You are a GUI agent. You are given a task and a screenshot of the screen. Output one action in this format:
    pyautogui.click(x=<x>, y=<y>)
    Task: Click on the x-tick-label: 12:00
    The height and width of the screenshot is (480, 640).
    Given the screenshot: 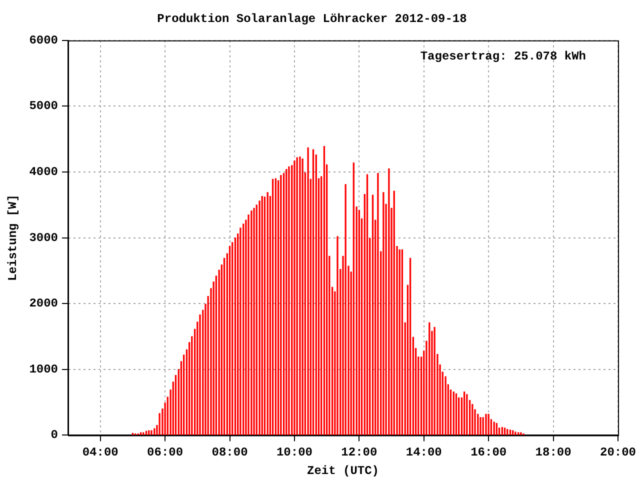 What is the action you would take?
    pyautogui.click(x=359, y=452)
    